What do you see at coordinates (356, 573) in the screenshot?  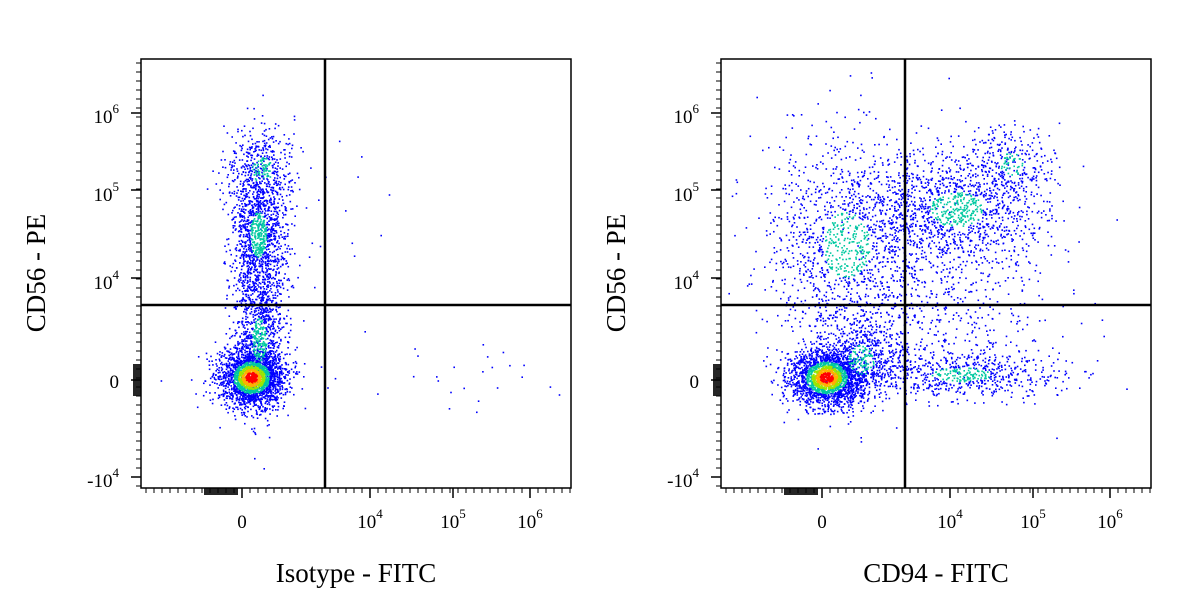 I see `x-axis-title: Isotype - FITC` at bounding box center [356, 573].